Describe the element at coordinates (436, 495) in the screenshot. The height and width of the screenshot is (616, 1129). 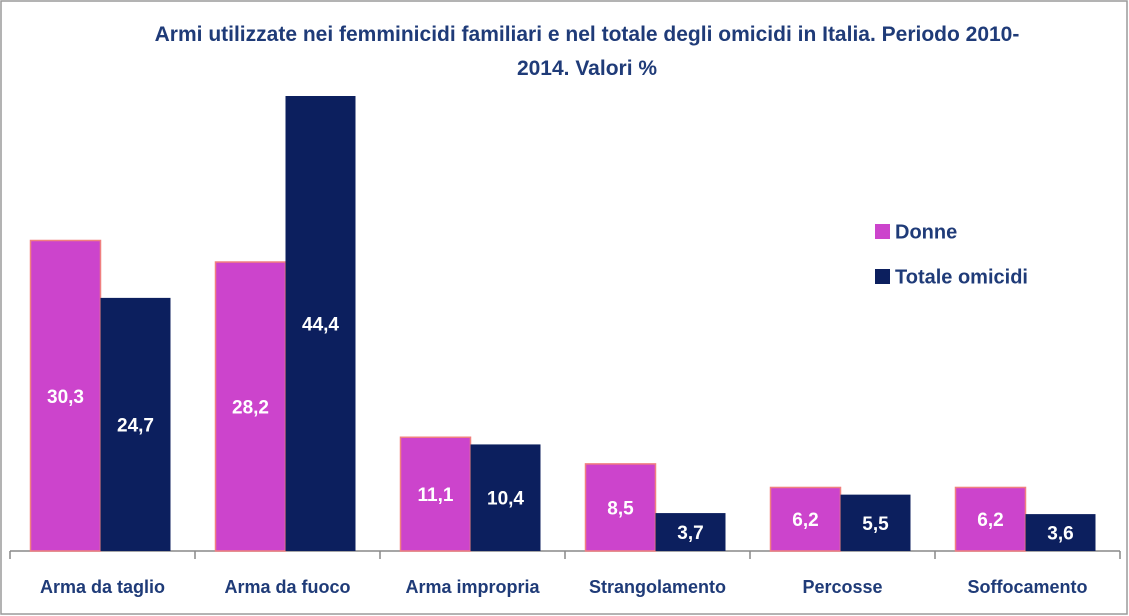
I see `data-label: 11,1` at that location.